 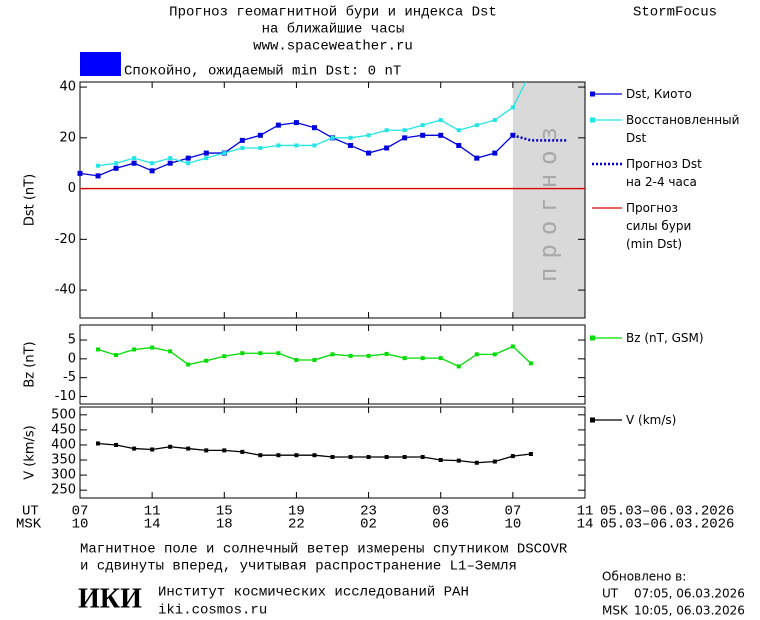 I want to click on legend-label: Прогноз Dst на 2-4 часа, so click(x=664, y=173).